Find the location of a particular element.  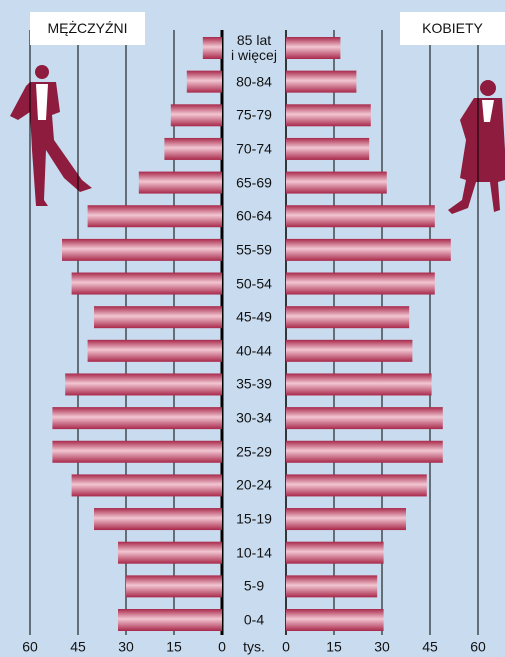

category-label: 10-14 is located at coordinates (254, 552).